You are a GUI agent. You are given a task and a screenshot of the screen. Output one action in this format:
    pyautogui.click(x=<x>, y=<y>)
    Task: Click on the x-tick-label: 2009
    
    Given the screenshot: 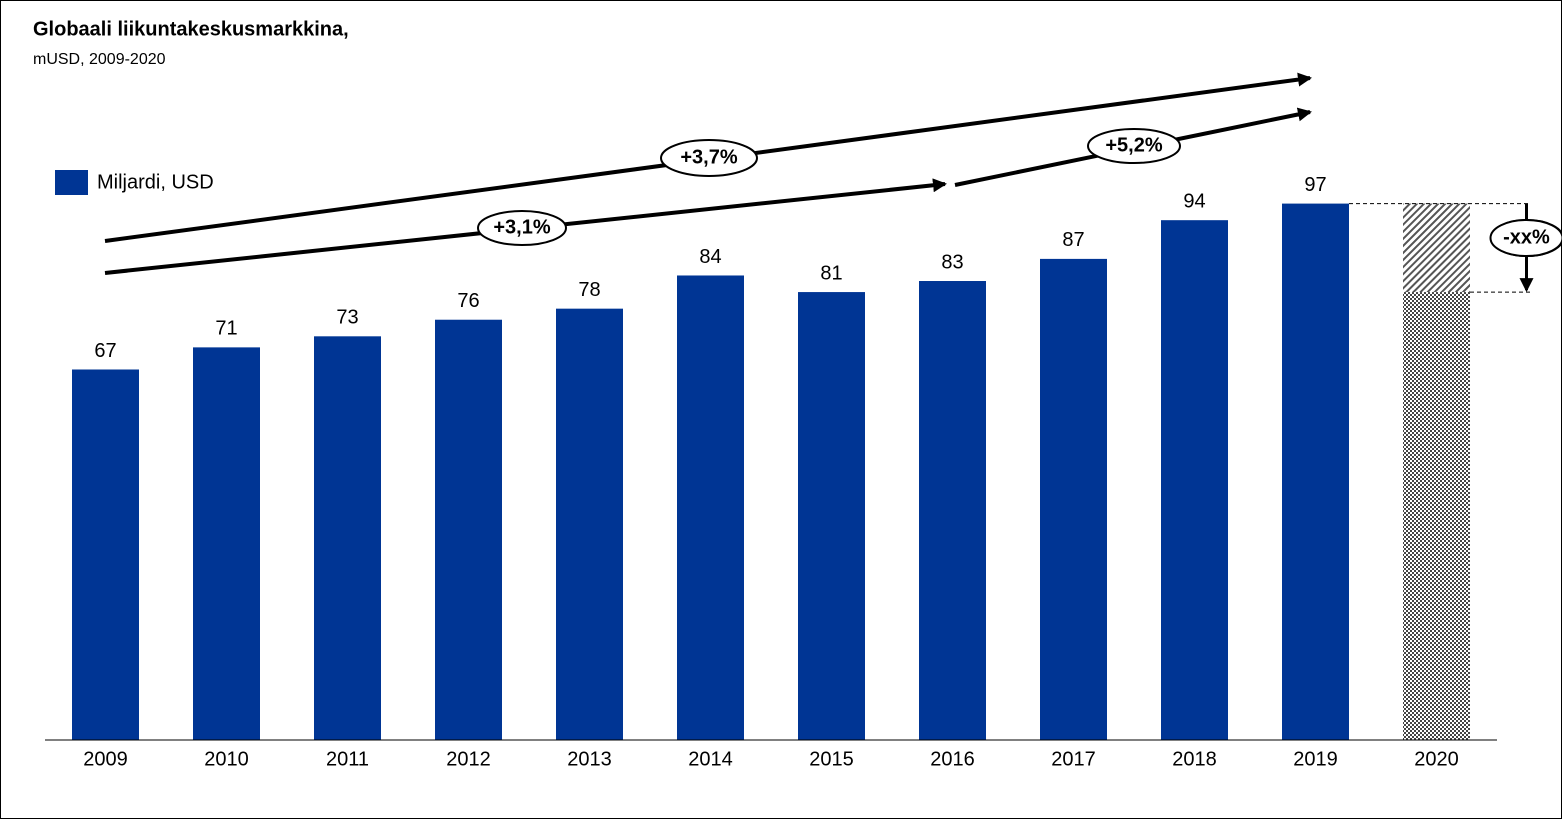 What is the action you would take?
    pyautogui.click(x=105, y=759)
    